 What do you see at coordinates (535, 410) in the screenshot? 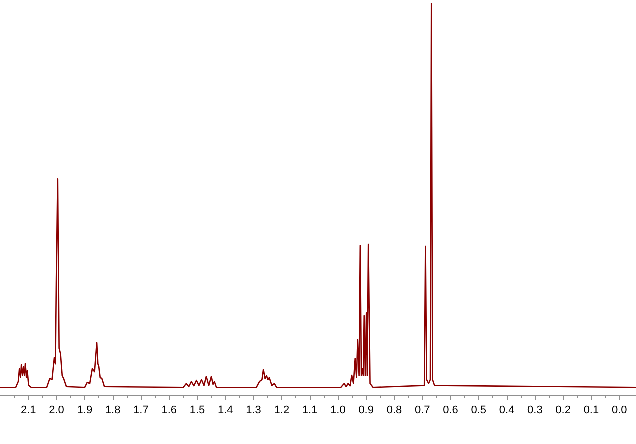
I see `x-tick-label: 0.3` at bounding box center [535, 410].